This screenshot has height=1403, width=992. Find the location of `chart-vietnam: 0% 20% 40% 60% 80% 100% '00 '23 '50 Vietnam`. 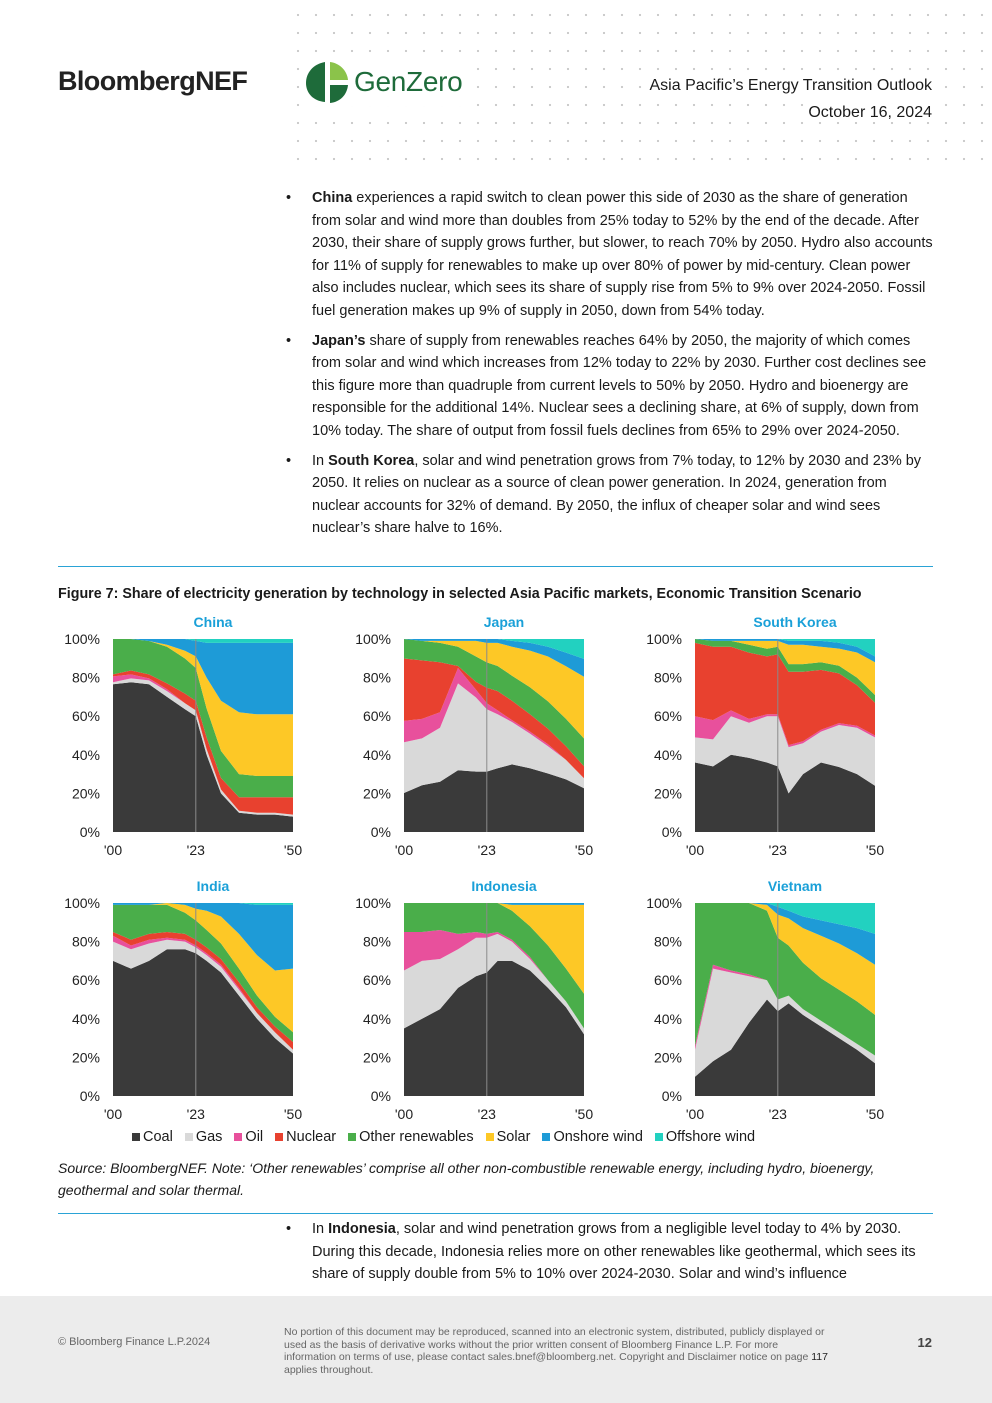

chart-vietnam: 0% 20% 40% 60% 80% 100% '00 '23 '50 Vietnam is located at coordinates (762, 1000).